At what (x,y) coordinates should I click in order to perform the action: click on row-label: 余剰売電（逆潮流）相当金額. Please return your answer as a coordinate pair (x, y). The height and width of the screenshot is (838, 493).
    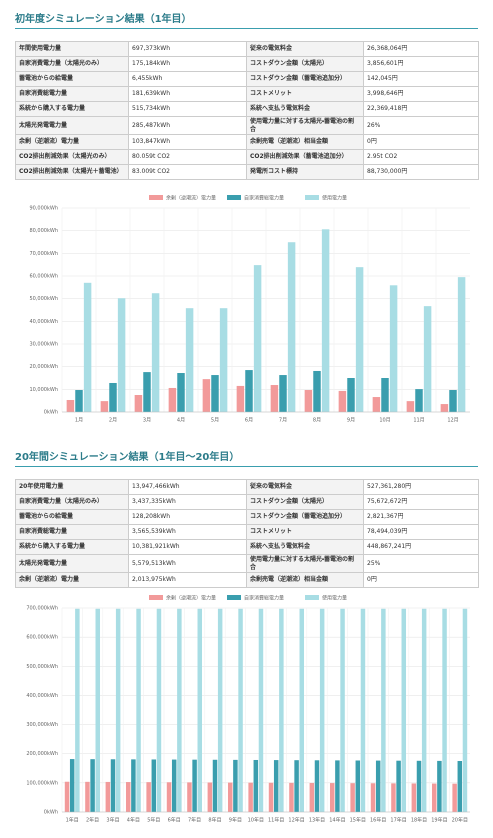
    Looking at the image, I should click on (305, 142).